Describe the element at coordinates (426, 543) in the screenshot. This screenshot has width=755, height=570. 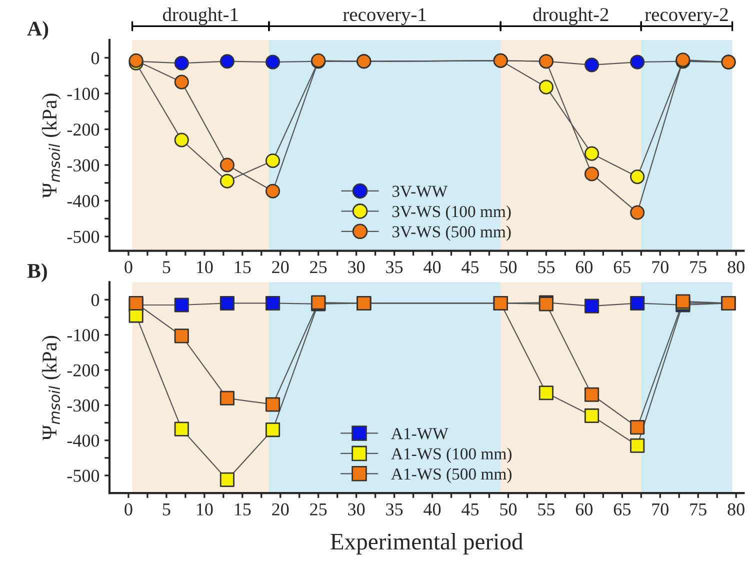
I see `x-axis-title: Experimental period` at that location.